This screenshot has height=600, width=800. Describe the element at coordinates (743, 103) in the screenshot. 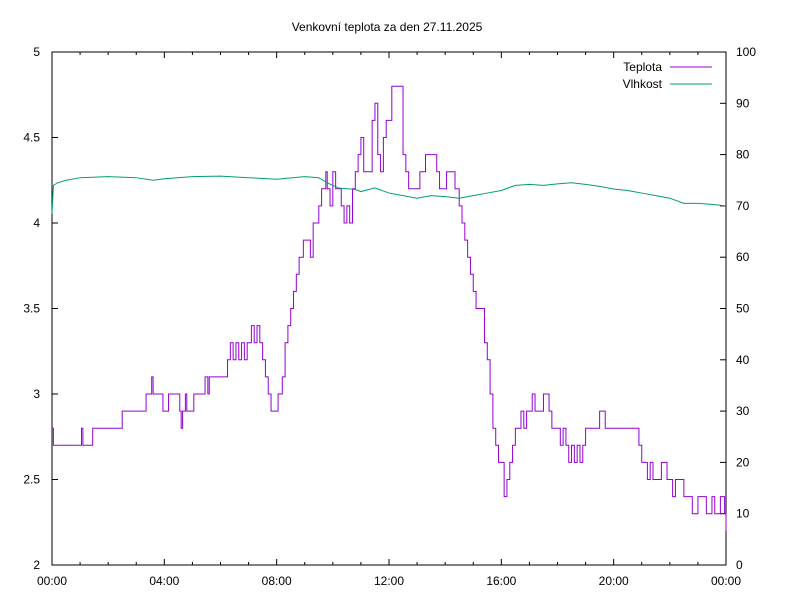

I see `y2-tick-label: 90` at that location.